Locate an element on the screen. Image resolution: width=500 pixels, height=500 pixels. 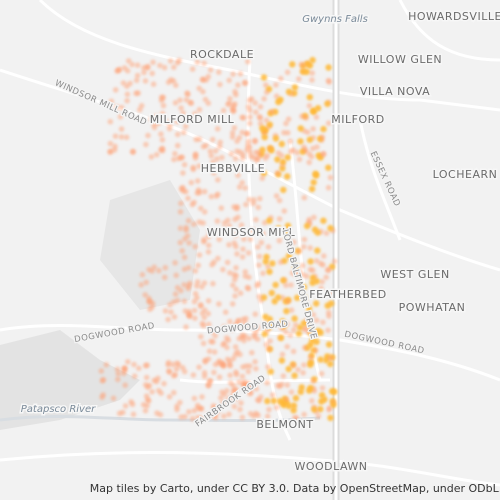
water-label: Gwynns Falls is located at coordinates (335, 19).